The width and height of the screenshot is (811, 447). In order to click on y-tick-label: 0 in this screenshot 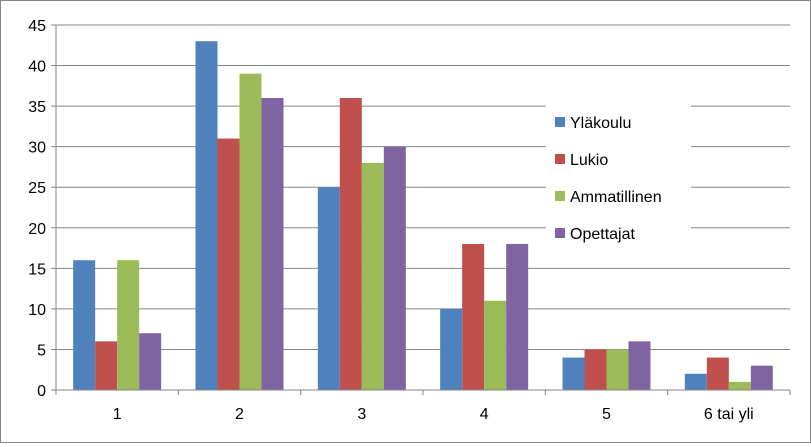, I will do `click(41, 391)`.